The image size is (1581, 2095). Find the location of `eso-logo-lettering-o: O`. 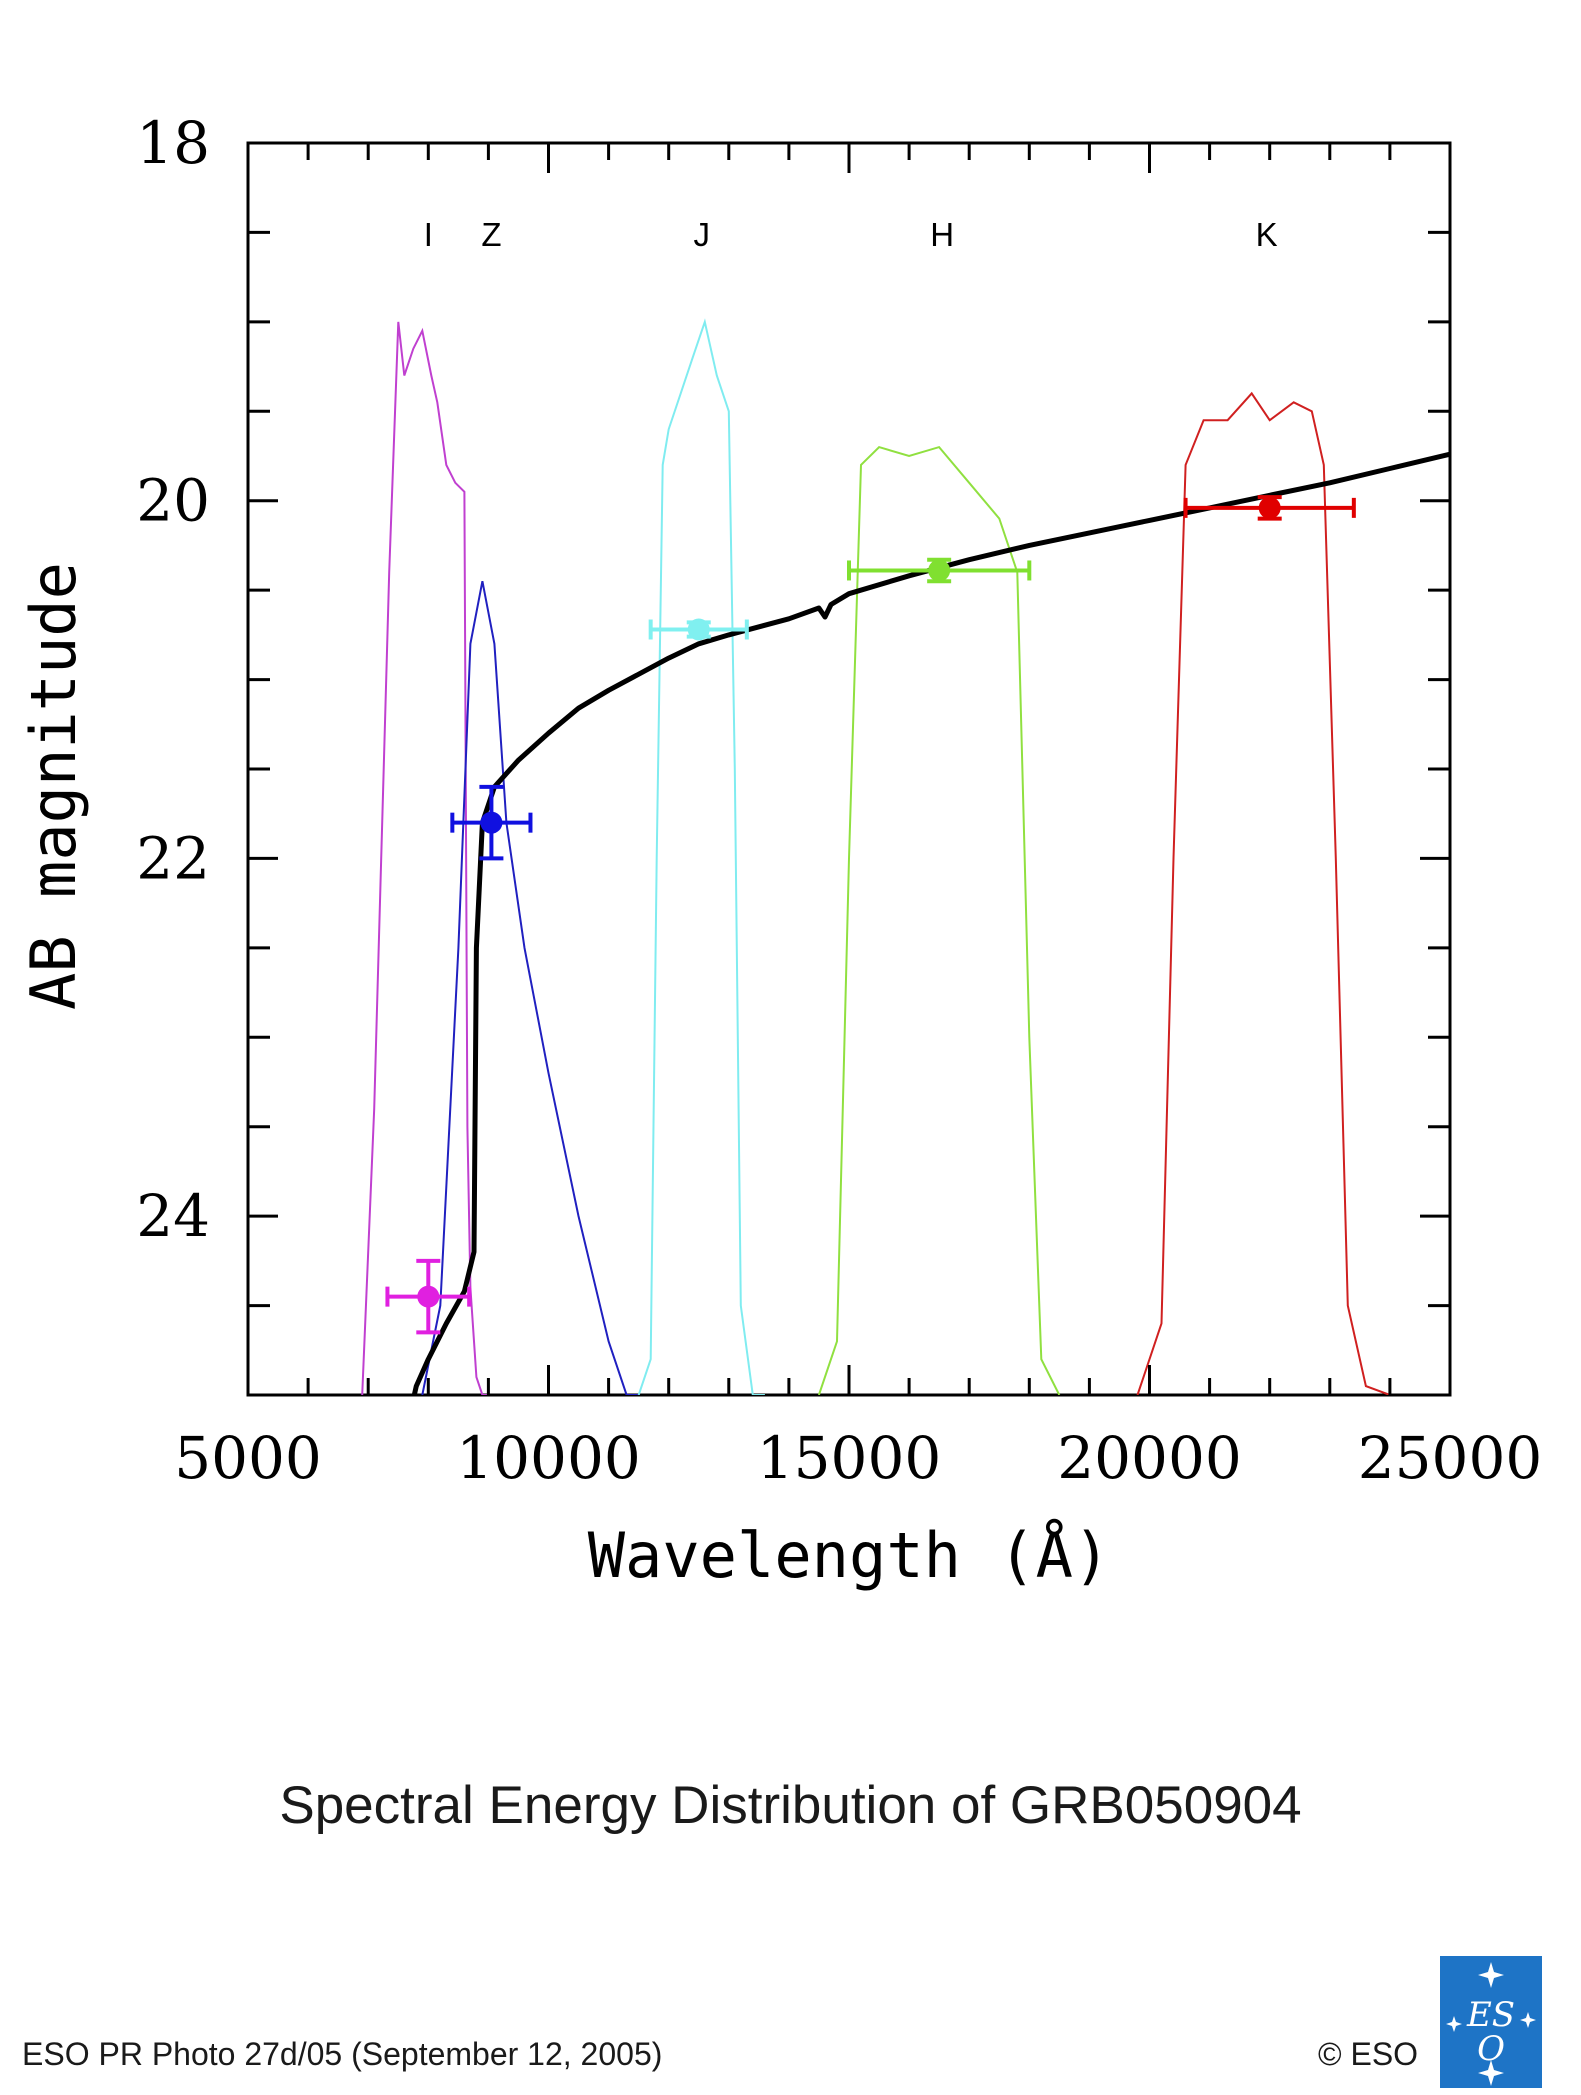

eso-logo-lettering-o: O is located at coordinates (1491, 2049).